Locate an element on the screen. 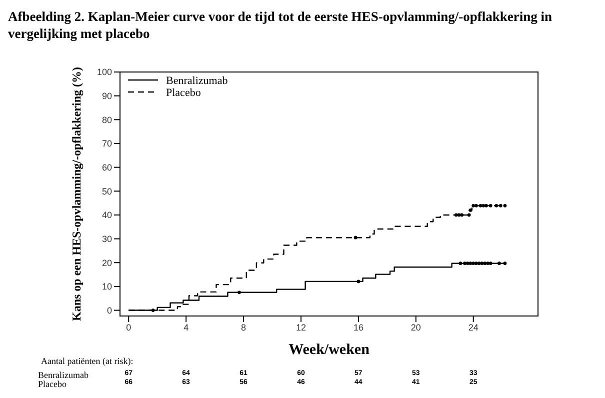 The height and width of the screenshot is (398, 605). legend-label: Placebo is located at coordinates (184, 93).